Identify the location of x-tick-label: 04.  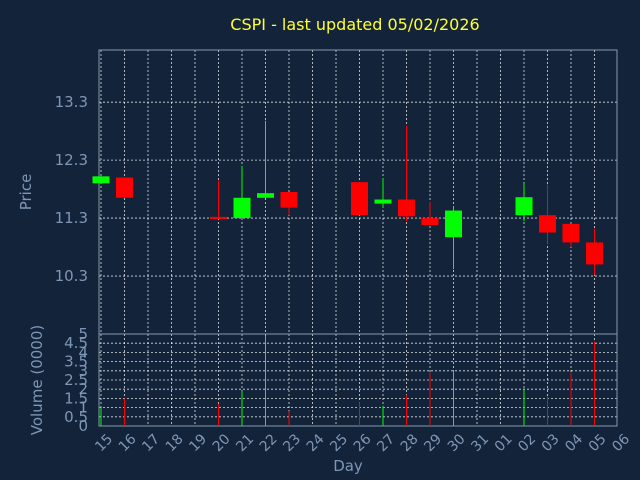
(574, 443).